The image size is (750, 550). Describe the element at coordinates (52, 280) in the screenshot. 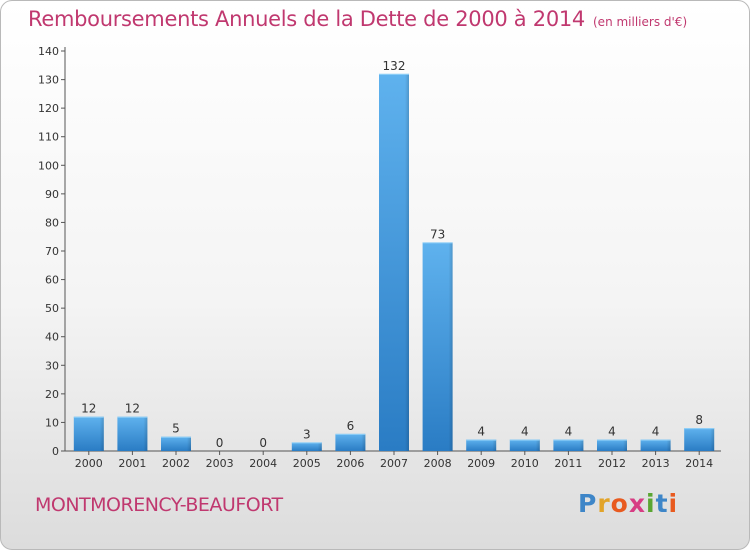

I see `y-tick-label: 60` at that location.